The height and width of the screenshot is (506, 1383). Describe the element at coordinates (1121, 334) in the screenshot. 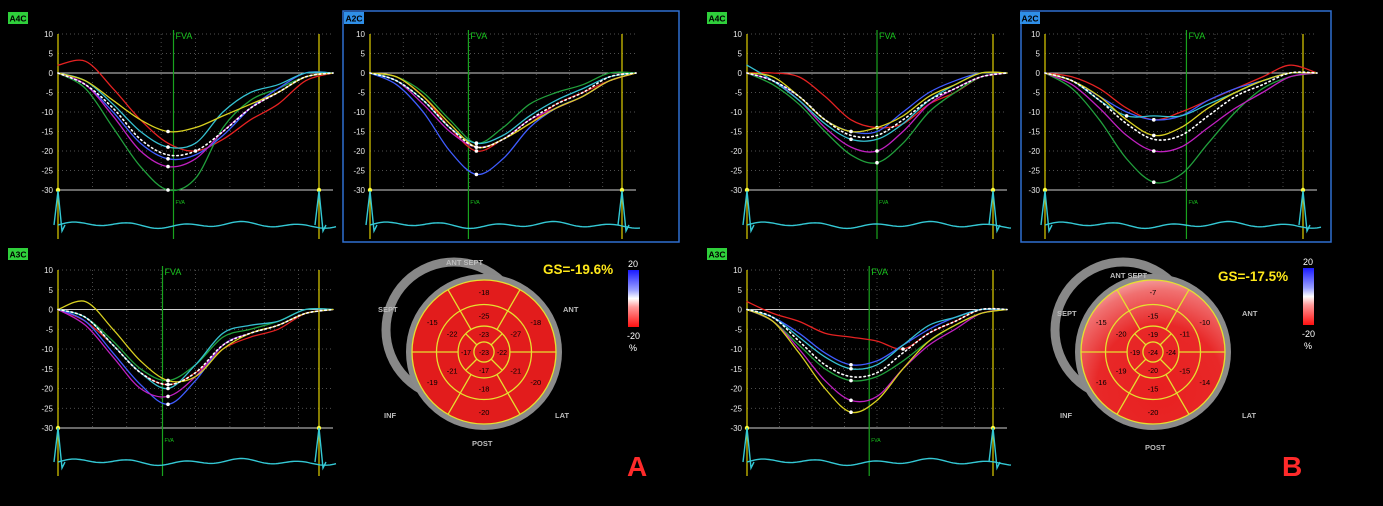

I see `segment-value-mid: -20` at that location.